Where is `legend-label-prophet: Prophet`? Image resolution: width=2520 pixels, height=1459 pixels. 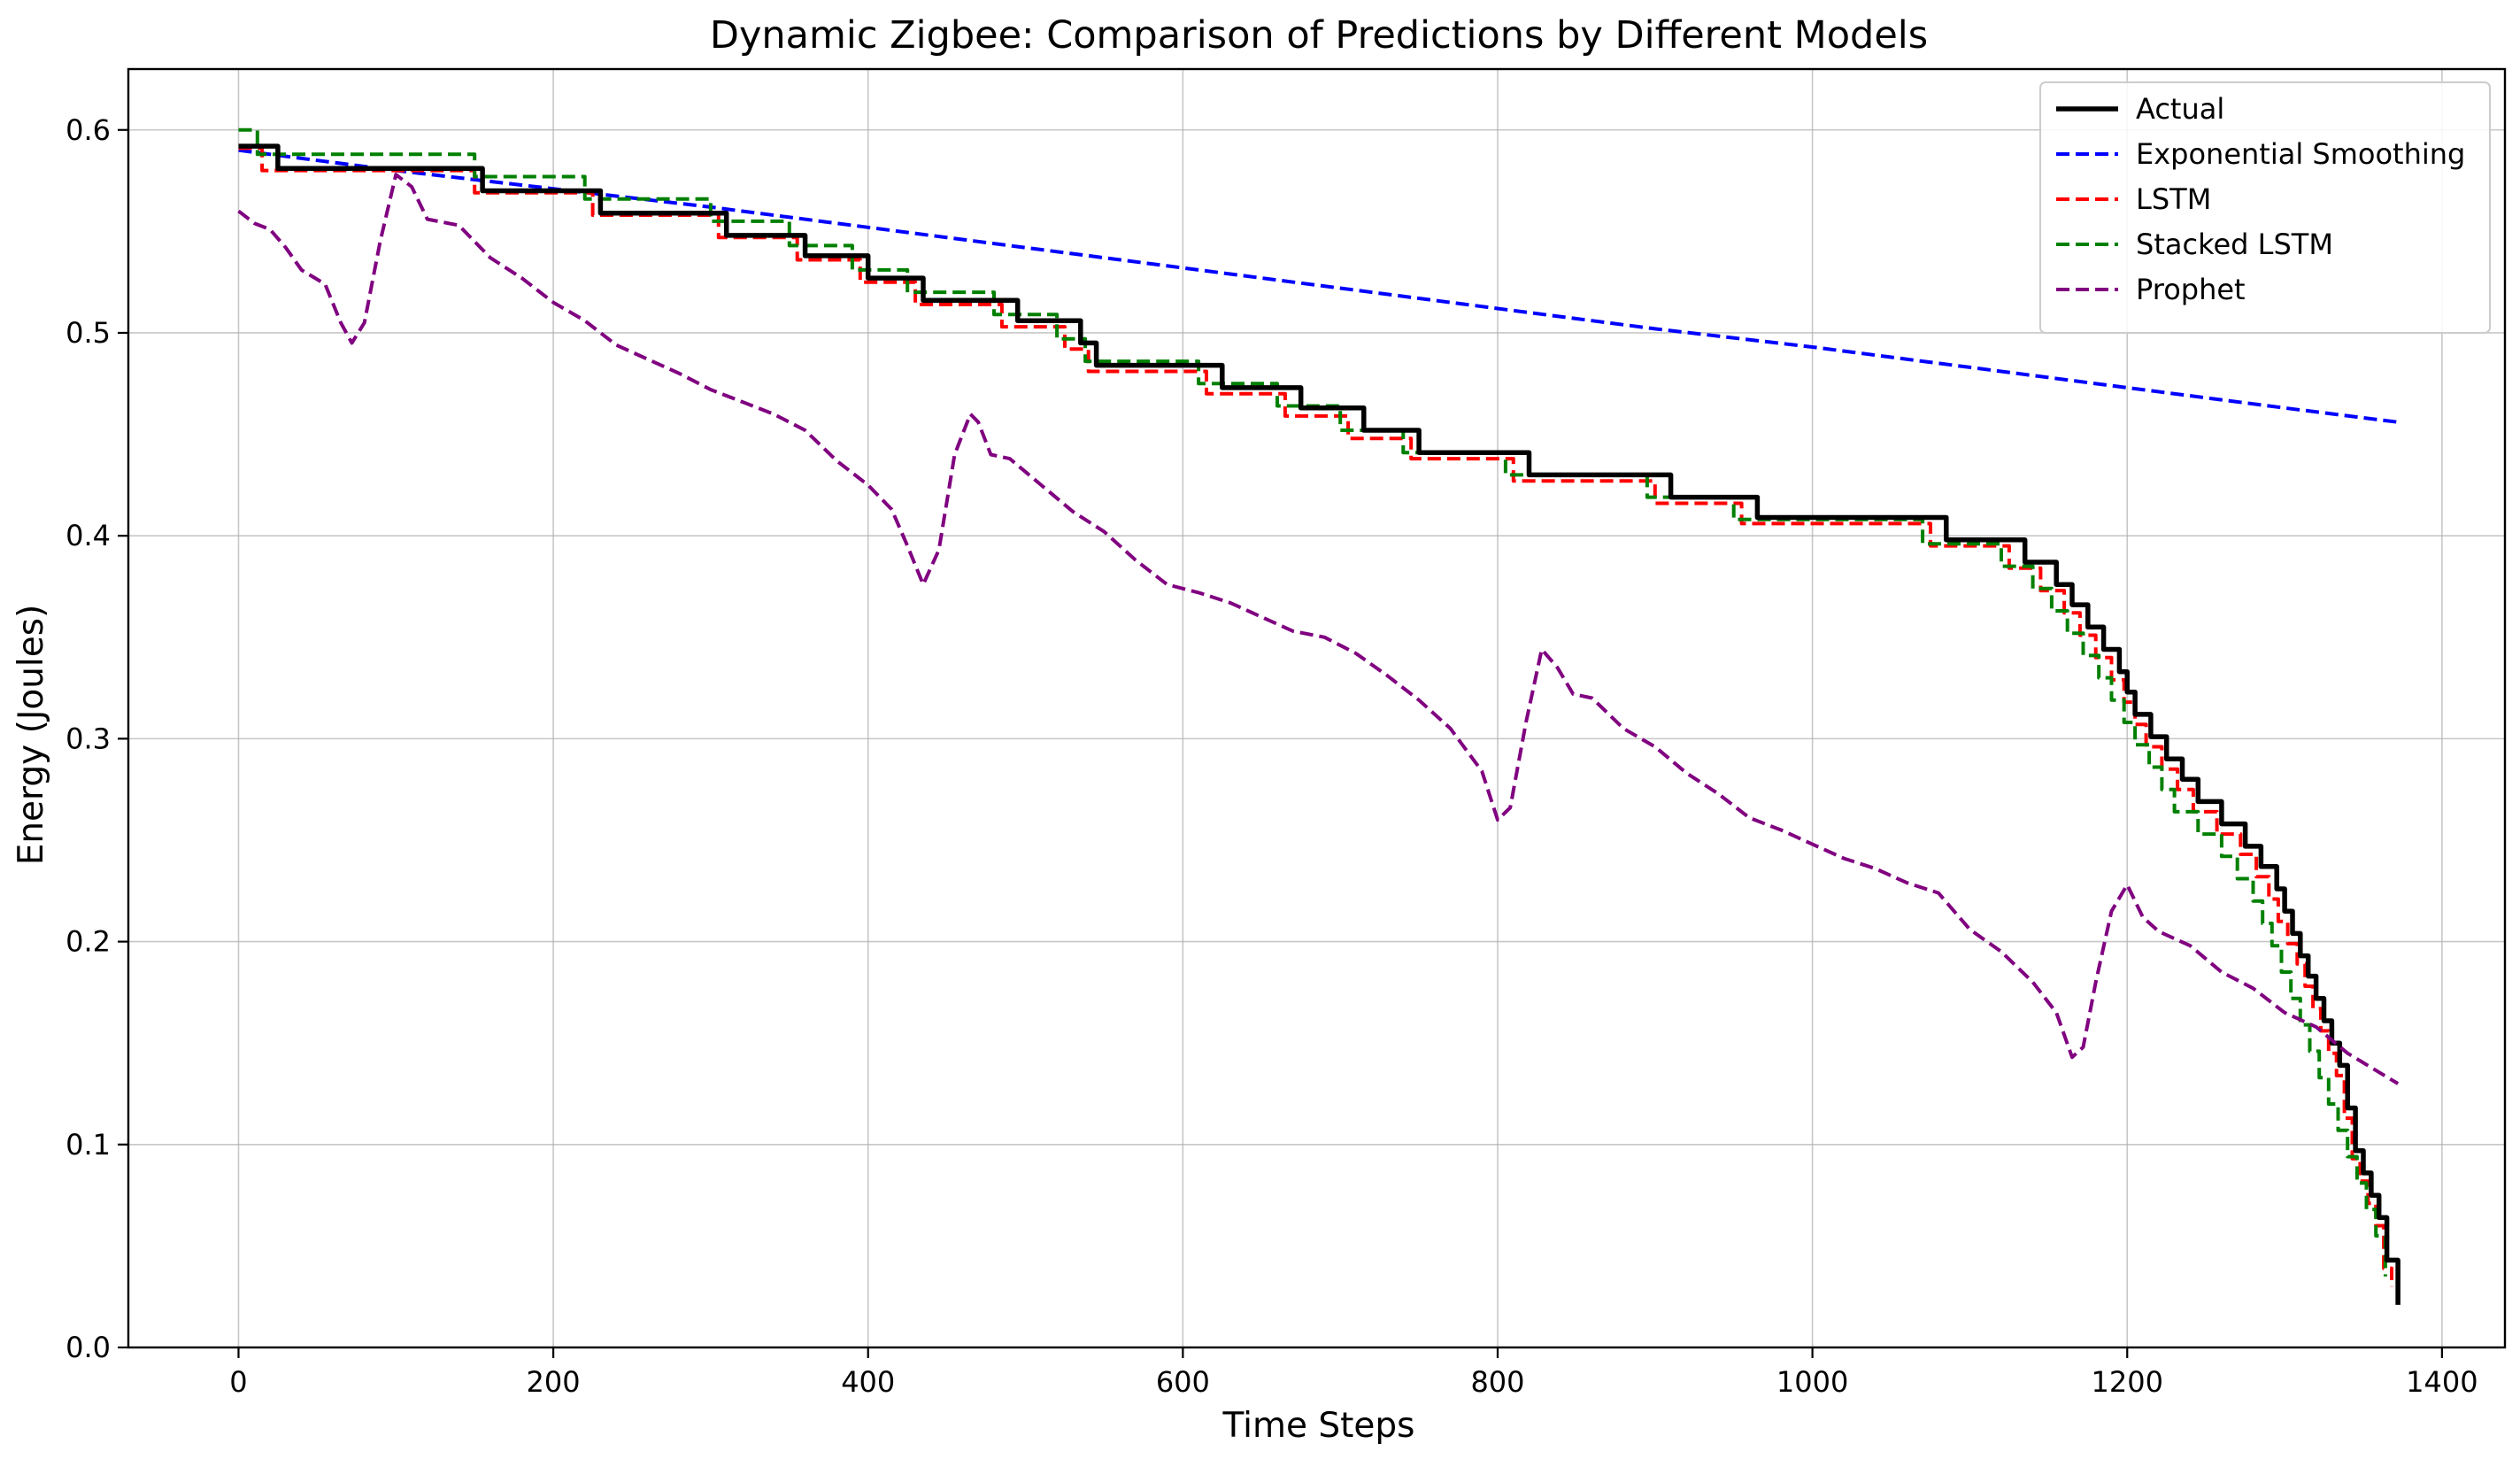
legend-label-prophet: Prophet is located at coordinates (2191, 289).